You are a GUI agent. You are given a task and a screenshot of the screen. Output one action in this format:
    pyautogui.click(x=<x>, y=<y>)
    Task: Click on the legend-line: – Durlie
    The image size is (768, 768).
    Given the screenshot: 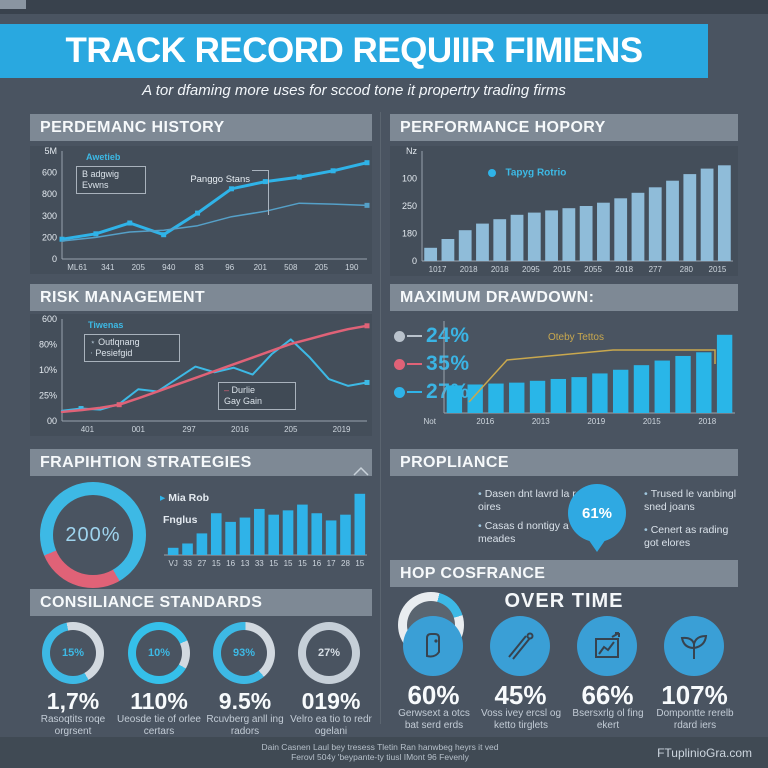 What is the action you would take?
    pyautogui.click(x=240, y=390)
    